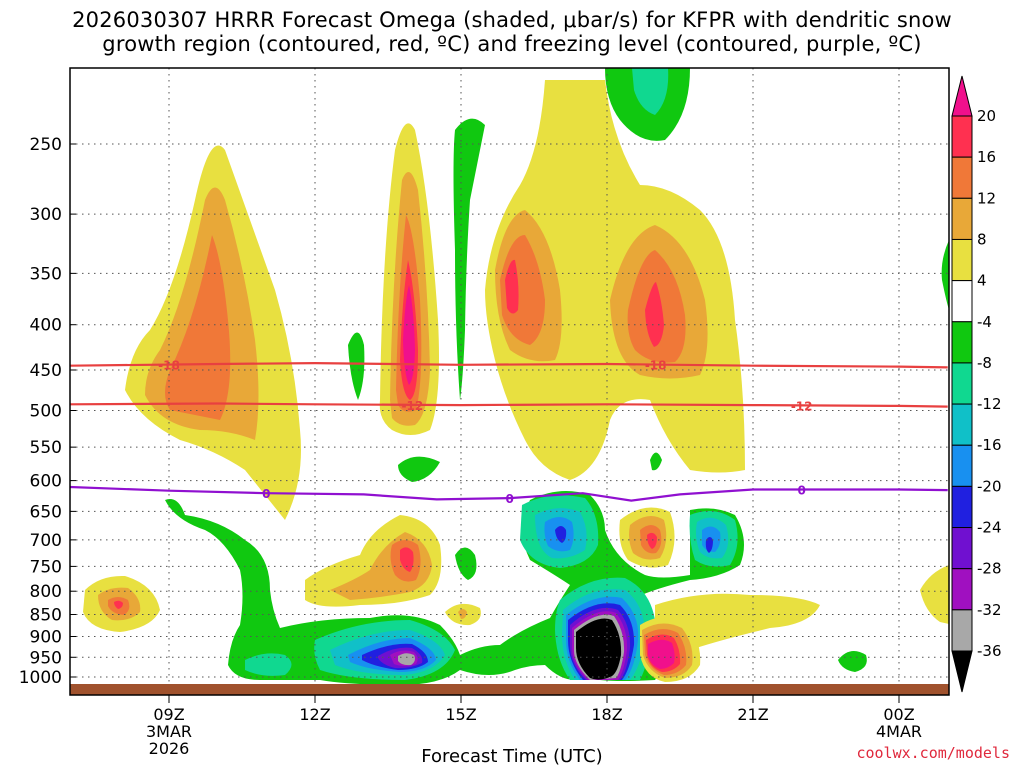  What do you see at coordinates (652, 540) in the screenshot?
I see `ascent-low-19z-d` at bounding box center [652, 540].